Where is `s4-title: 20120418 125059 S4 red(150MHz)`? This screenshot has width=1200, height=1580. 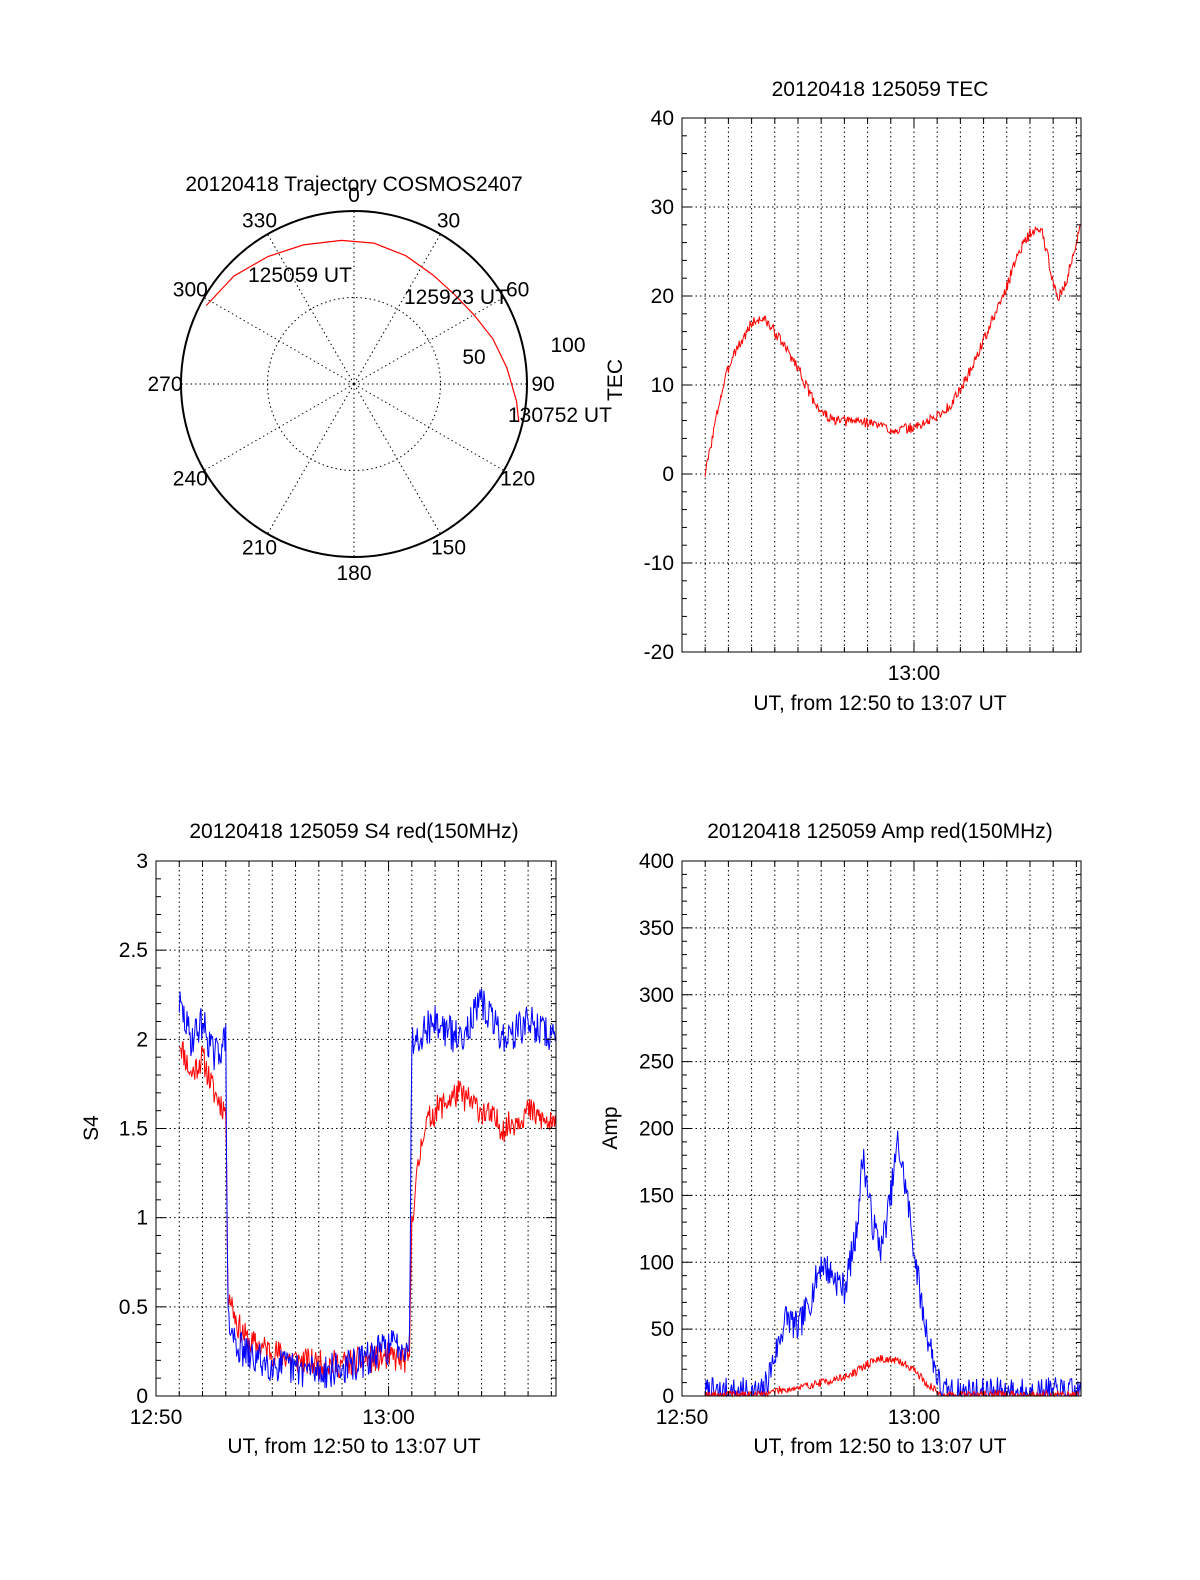 s4-title: 20120418 125059 S4 red(150MHz) is located at coordinates (353, 831).